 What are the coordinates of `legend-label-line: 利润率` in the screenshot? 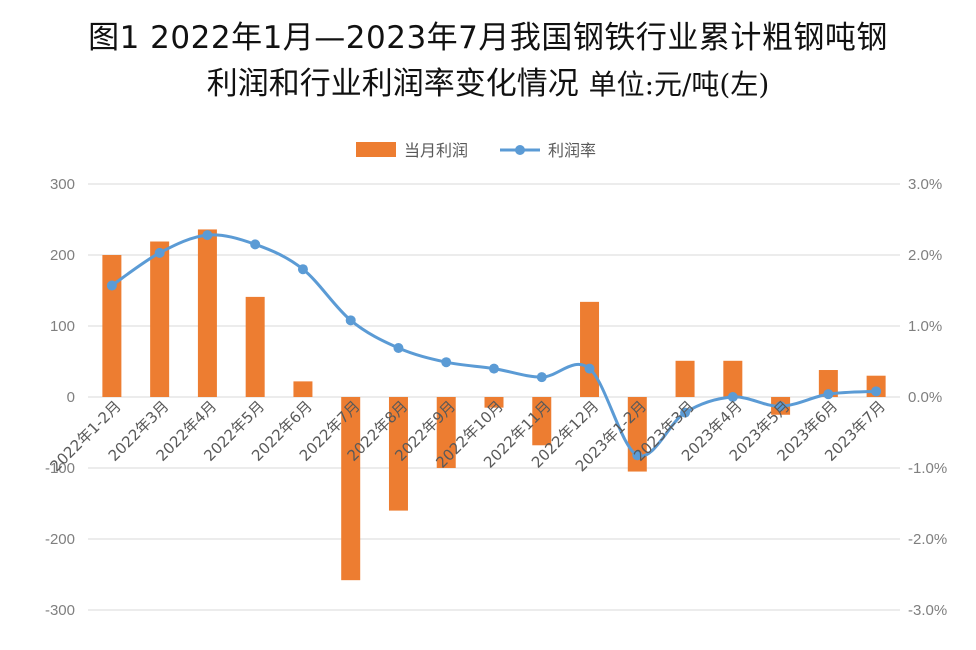 It's located at (572, 150).